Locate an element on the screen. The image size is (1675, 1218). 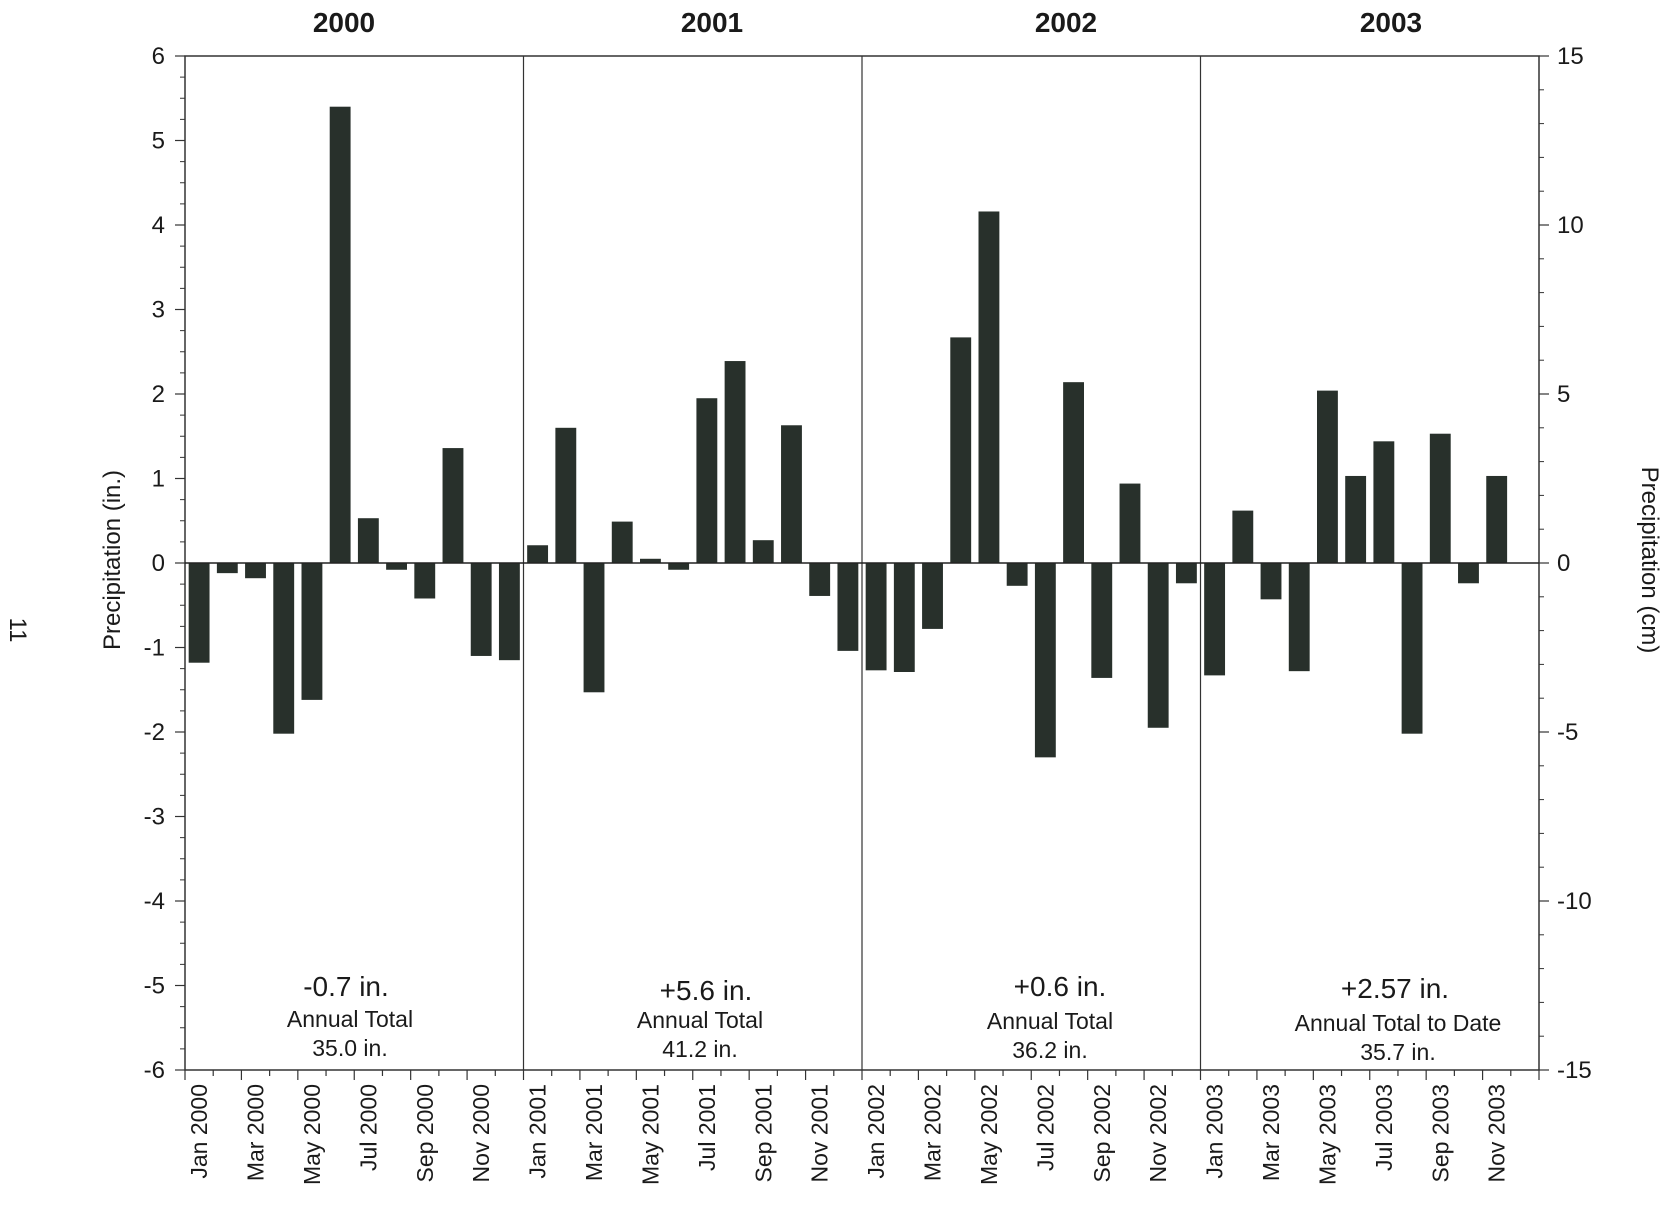
y-tick-label: 1 is located at coordinates (158, 479).